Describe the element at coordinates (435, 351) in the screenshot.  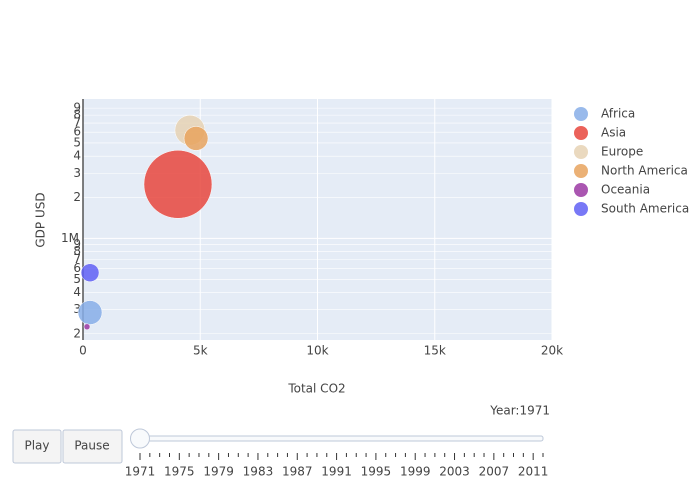
I see `x-tick-label: 15k` at that location.